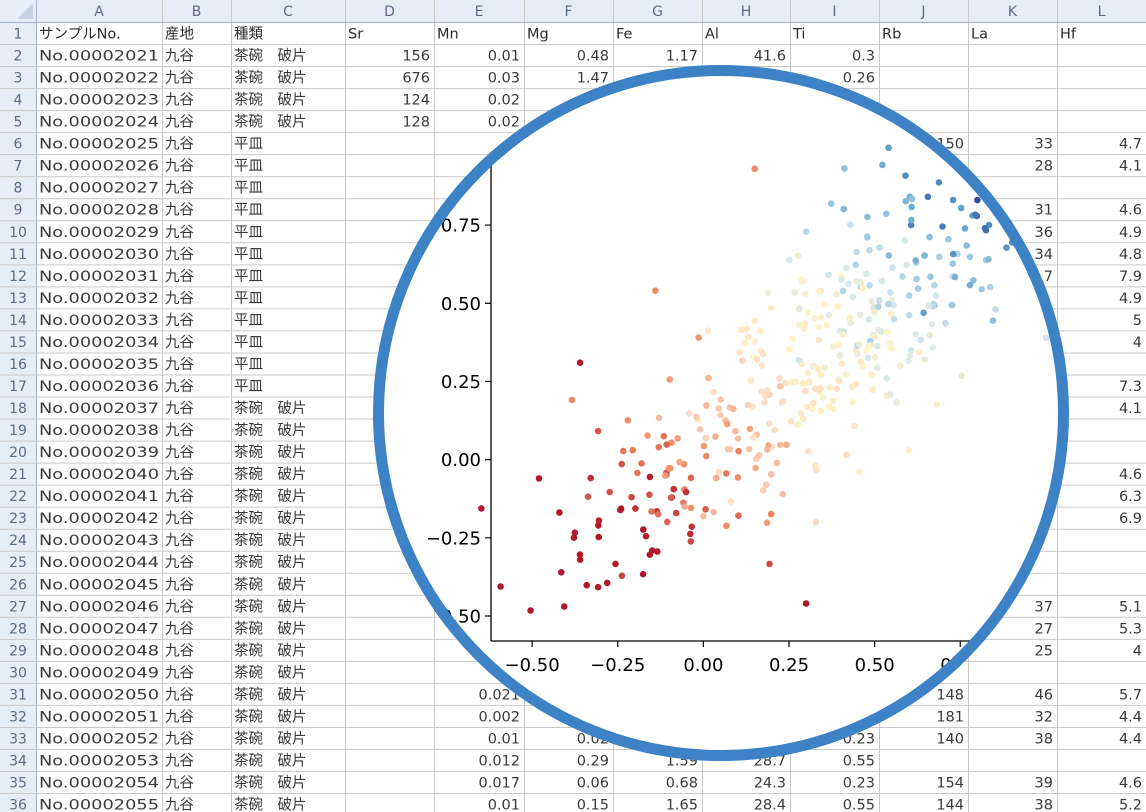 This screenshot has width=1146, height=812. Describe the element at coordinates (1130, 255) in the screenshot. I see `data-cell: 4.8` at that location.